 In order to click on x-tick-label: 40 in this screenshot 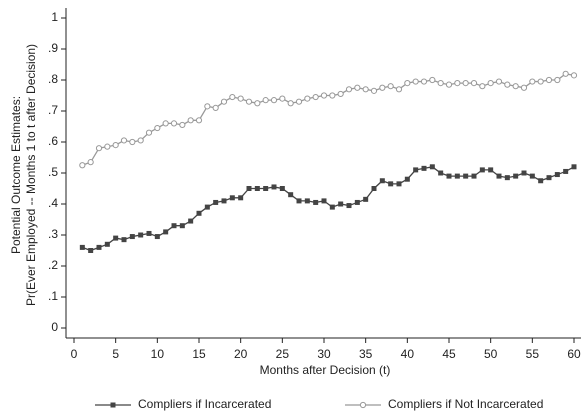, I will do `click(408, 354)`.